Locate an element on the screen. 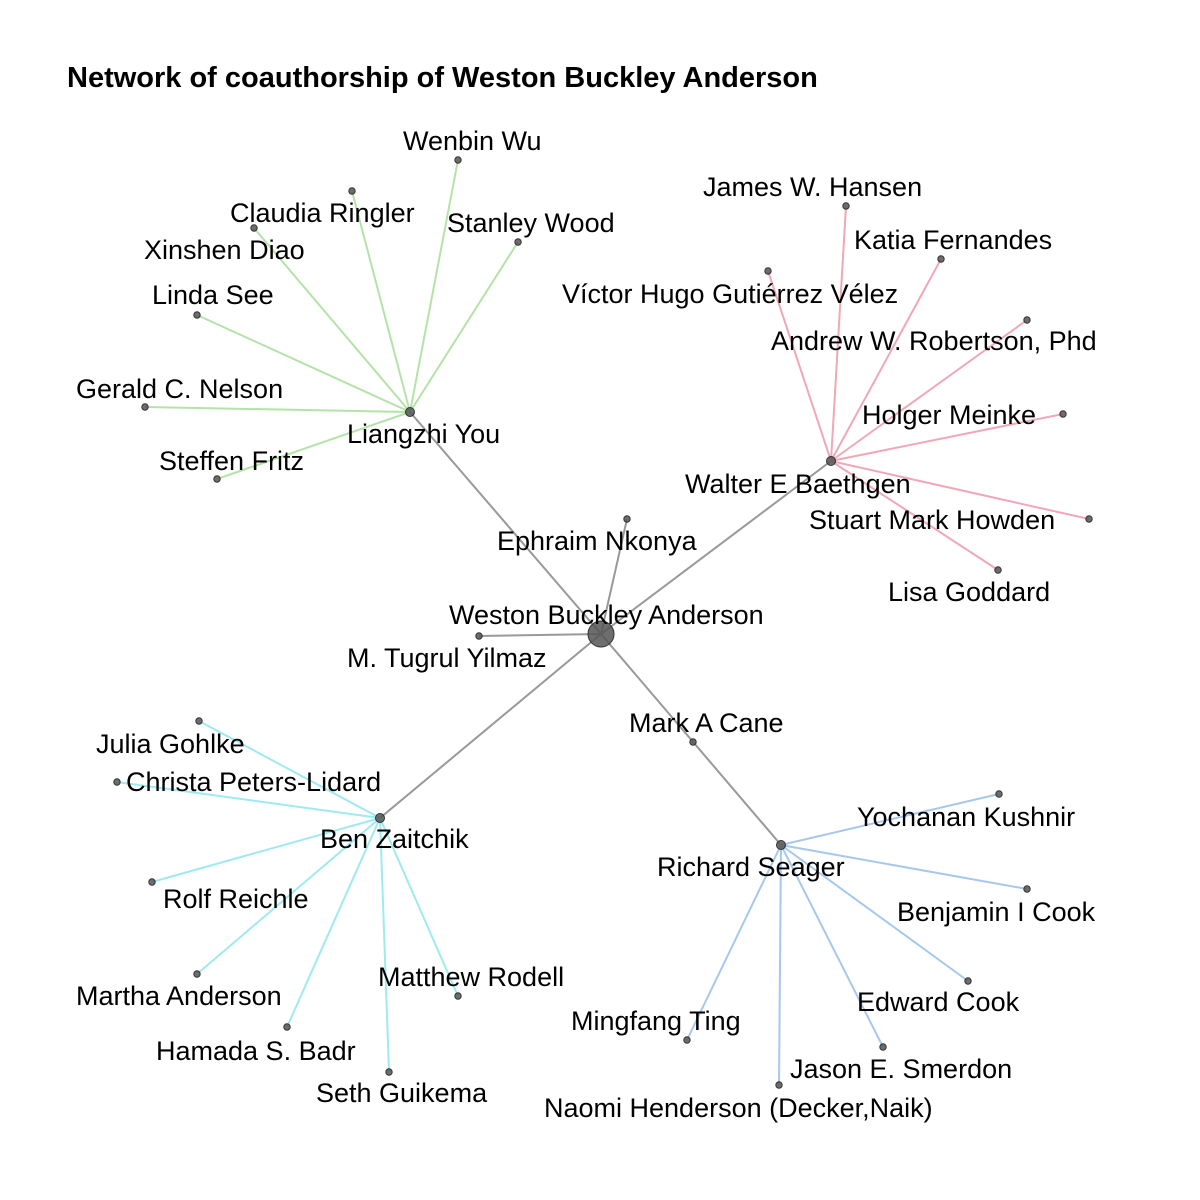 The width and height of the screenshot is (1200, 1200). node-ting is located at coordinates (687, 1040).